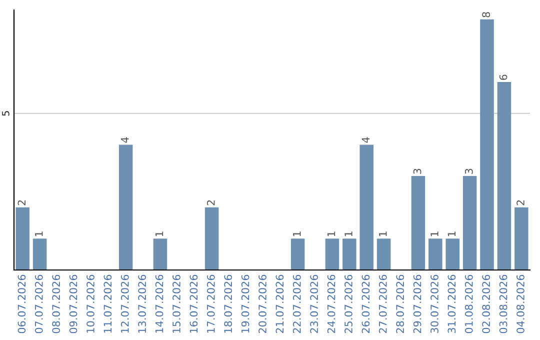 This screenshot has width=540, height=340. What do you see at coordinates (382, 304) in the screenshot?
I see `x-tick-label: 27.07.2026` at bounding box center [382, 304].